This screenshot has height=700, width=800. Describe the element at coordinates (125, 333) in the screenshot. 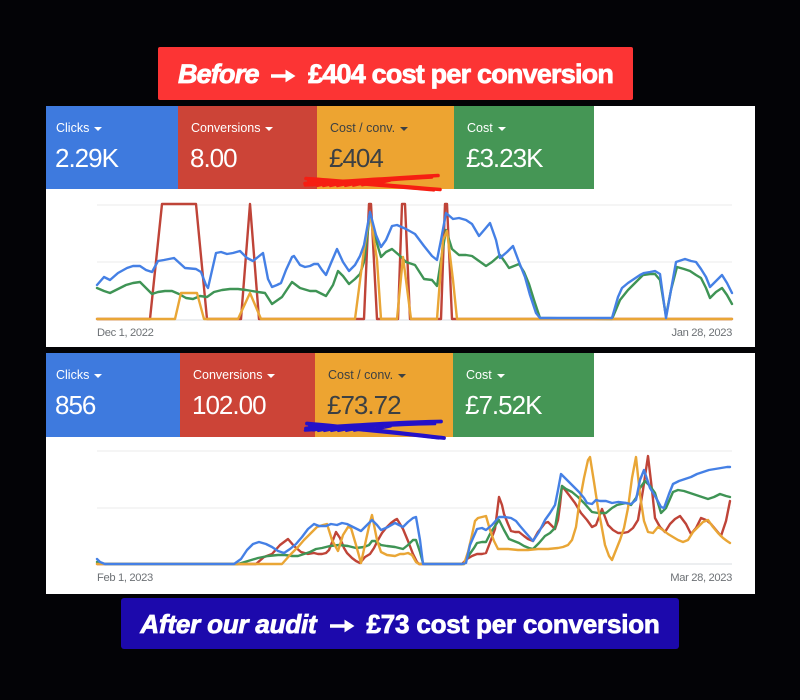

I see `svg-text: Dec 1, 2022` at that location.